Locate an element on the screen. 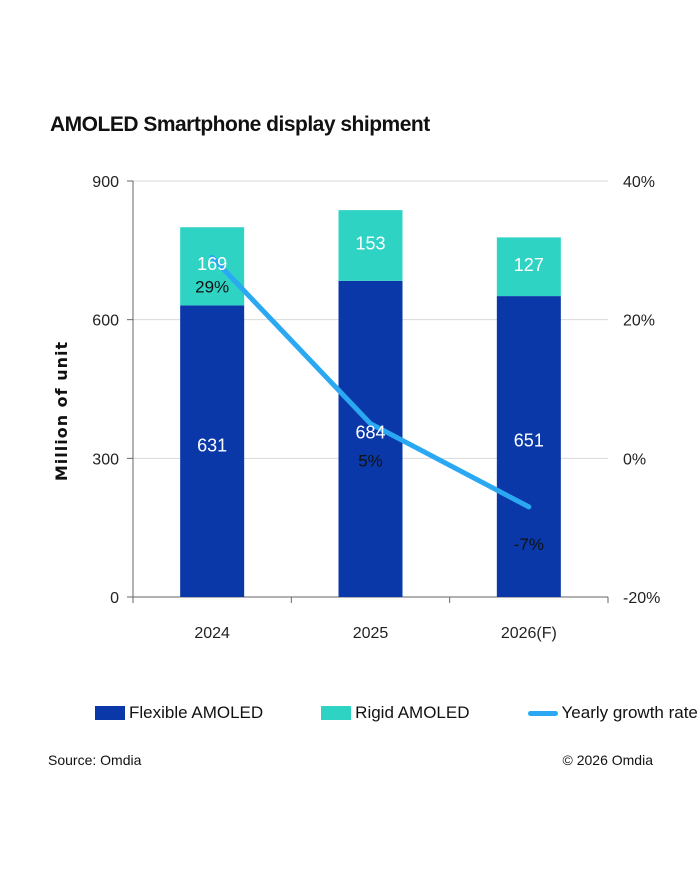  y-axis-label: Million of unit is located at coordinates (61, 411).